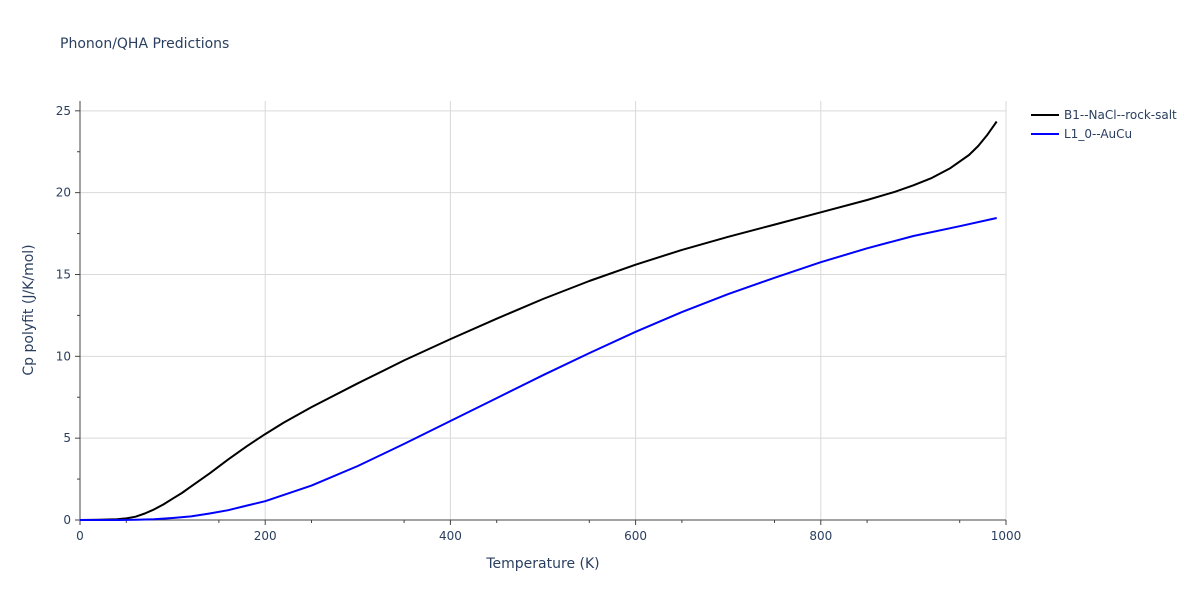 The width and height of the screenshot is (1200, 600). I want to click on y-tick-label: 10, so click(63, 356).